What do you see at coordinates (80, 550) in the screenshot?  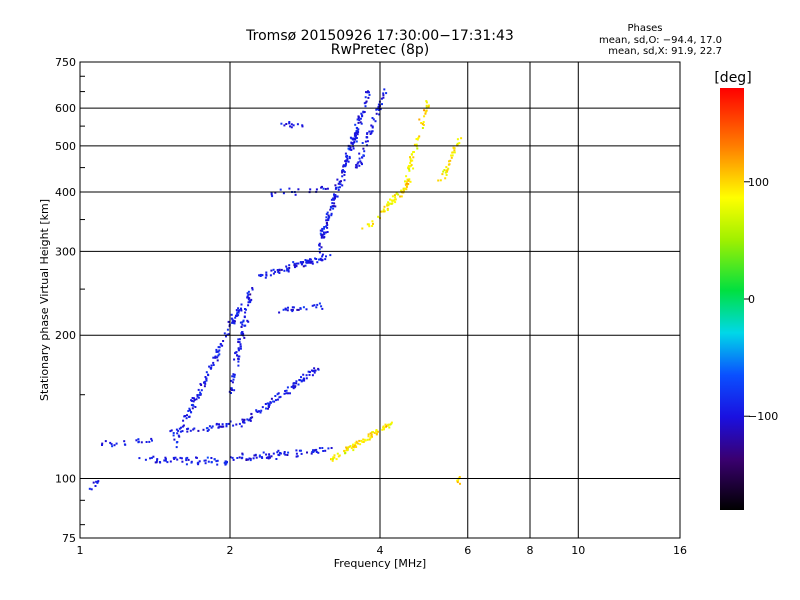 I see `x-tick-label: 1` at bounding box center [80, 550].